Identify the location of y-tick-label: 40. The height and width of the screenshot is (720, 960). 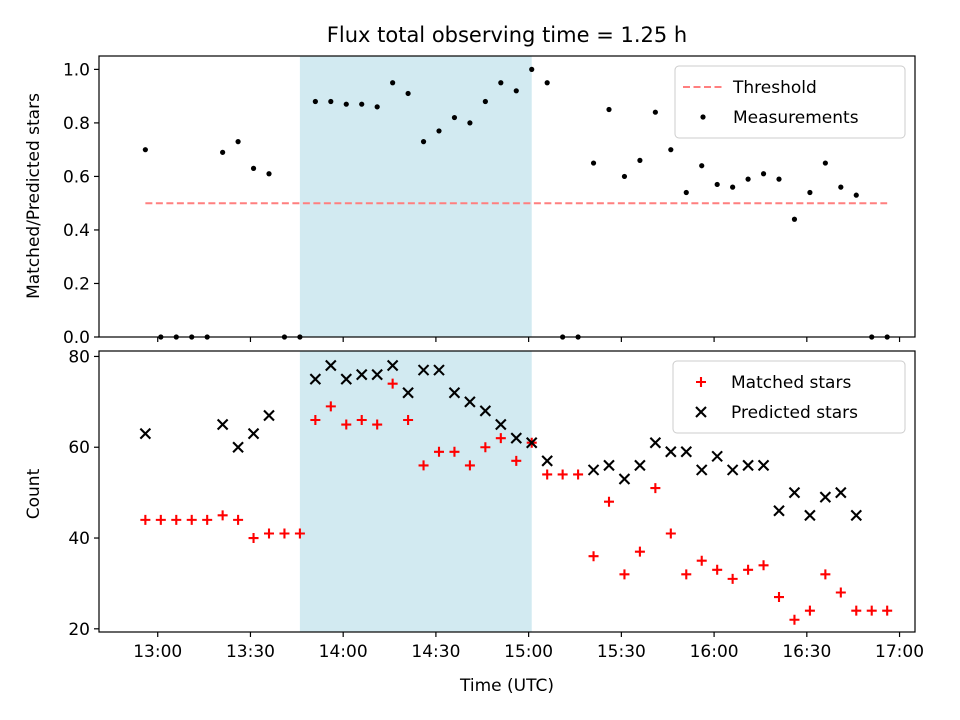
(79, 539).